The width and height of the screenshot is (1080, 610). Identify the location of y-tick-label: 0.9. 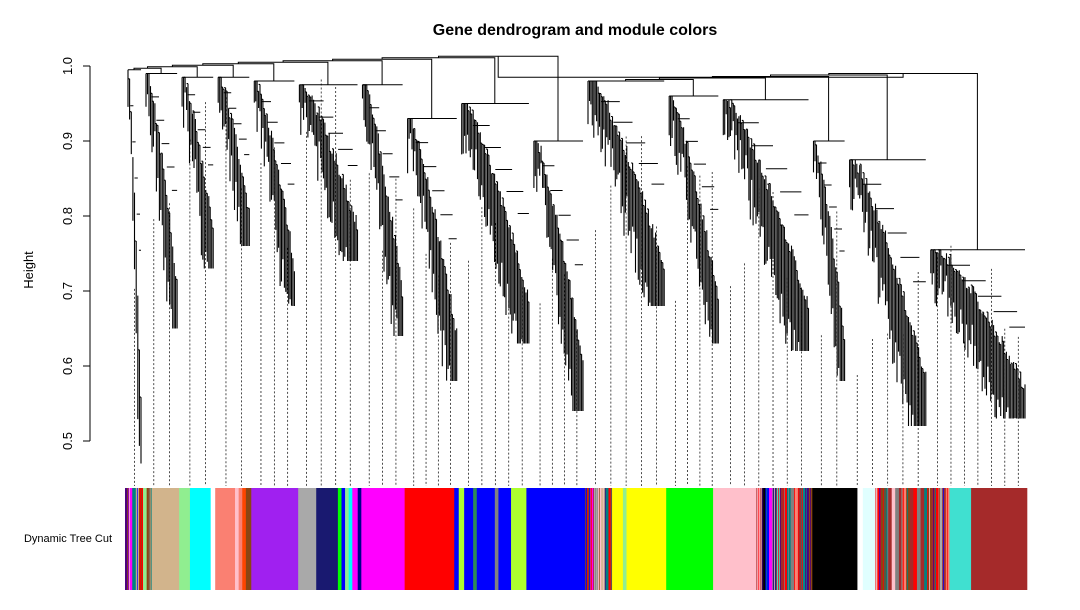
(67, 141).